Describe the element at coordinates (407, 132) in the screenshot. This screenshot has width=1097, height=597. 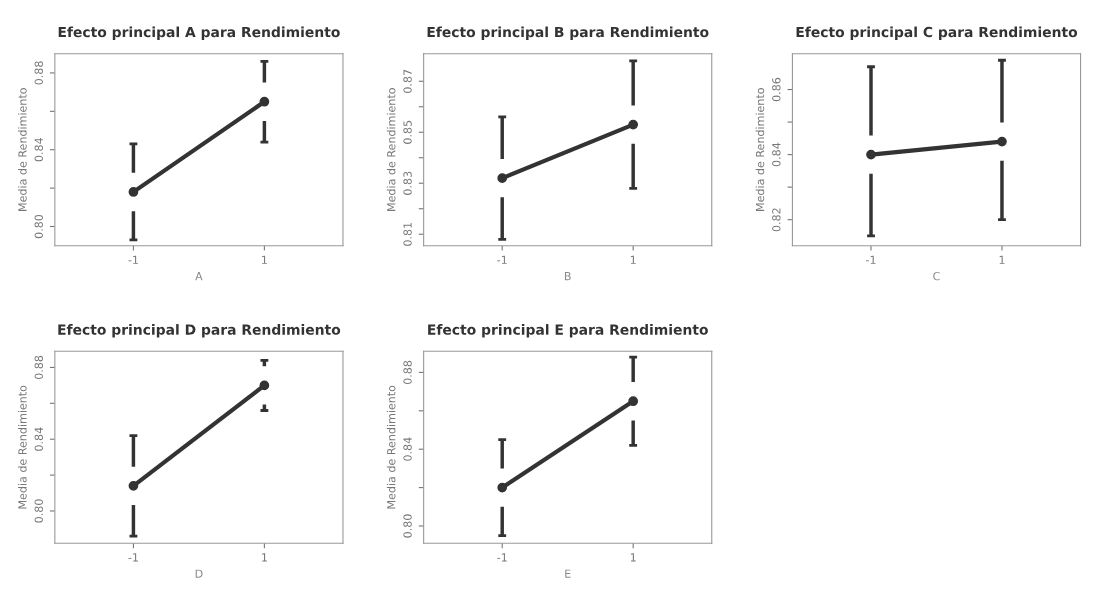
I see `y-tick-label: 0.85` at that location.